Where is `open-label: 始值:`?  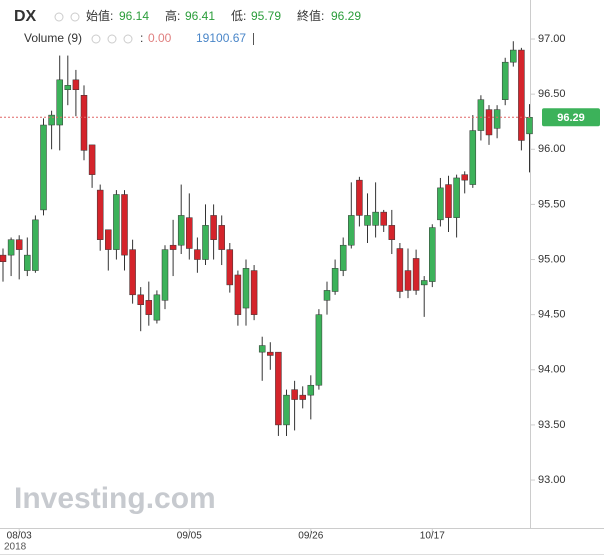
open-label: 始值: is located at coordinates (99, 15).